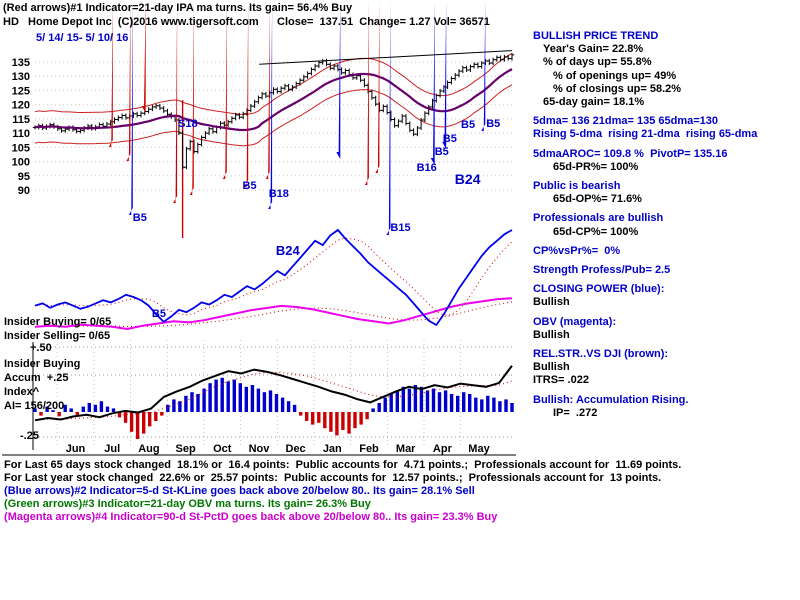  What do you see at coordinates (615, 75) in the screenshot?
I see `stats-line: % of openings up= 49%` at bounding box center [615, 75].